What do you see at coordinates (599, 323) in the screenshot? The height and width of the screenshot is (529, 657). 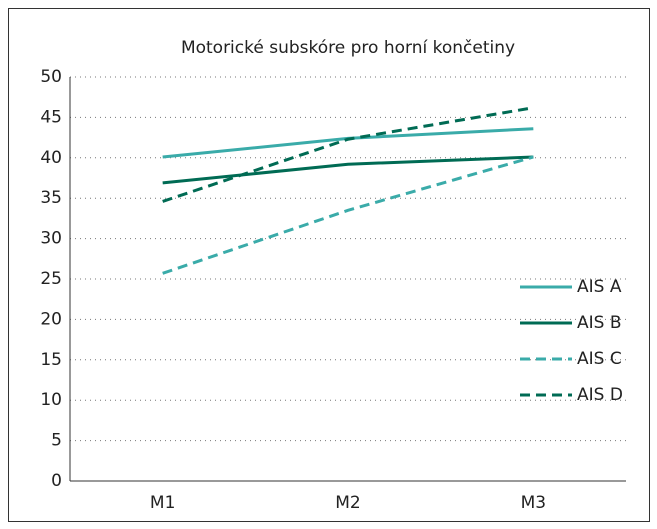 I see `legend-label: AIS B` at bounding box center [599, 323].